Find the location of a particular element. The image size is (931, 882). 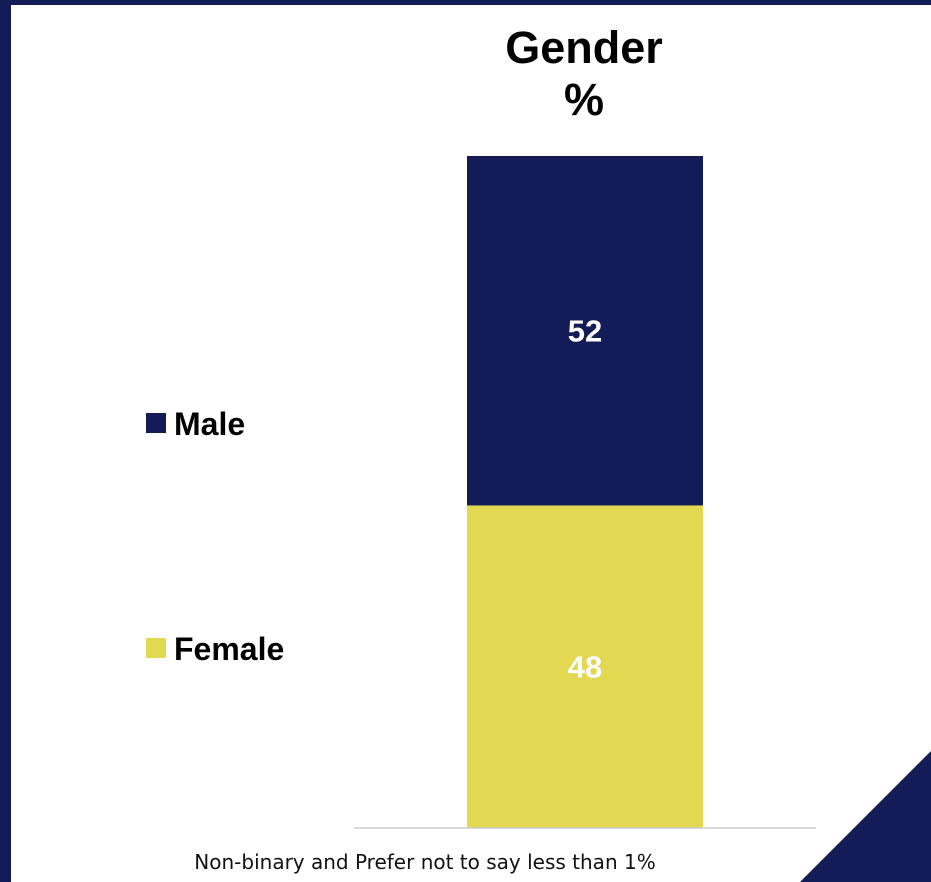

bar-segment-male is located at coordinates (585, 331).